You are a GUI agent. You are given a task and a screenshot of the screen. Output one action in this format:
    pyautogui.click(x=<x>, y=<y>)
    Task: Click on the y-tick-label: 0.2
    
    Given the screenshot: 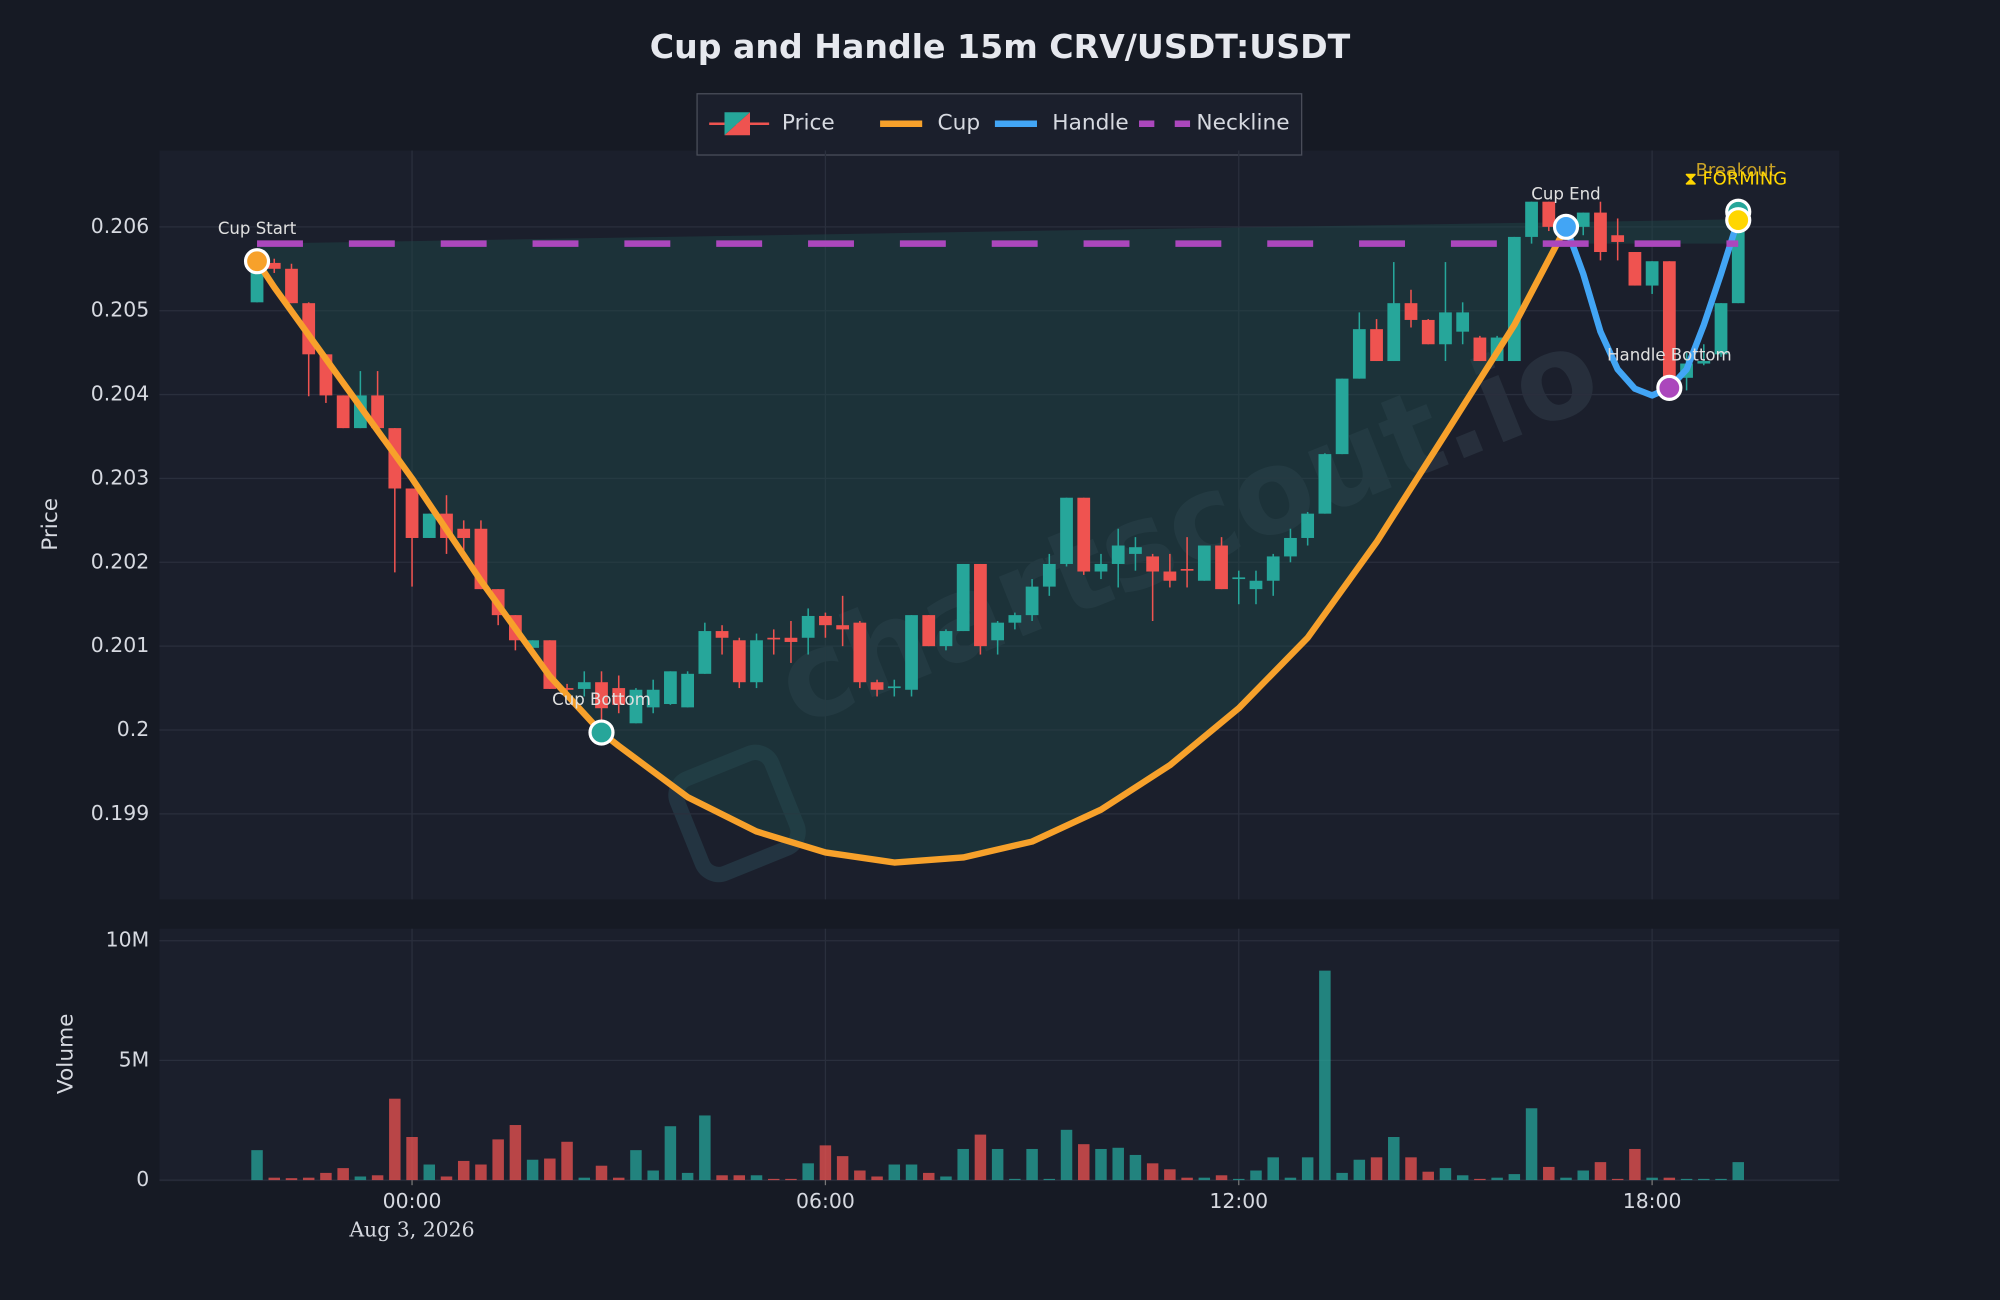 What is the action you would take?
    pyautogui.click(x=133, y=729)
    